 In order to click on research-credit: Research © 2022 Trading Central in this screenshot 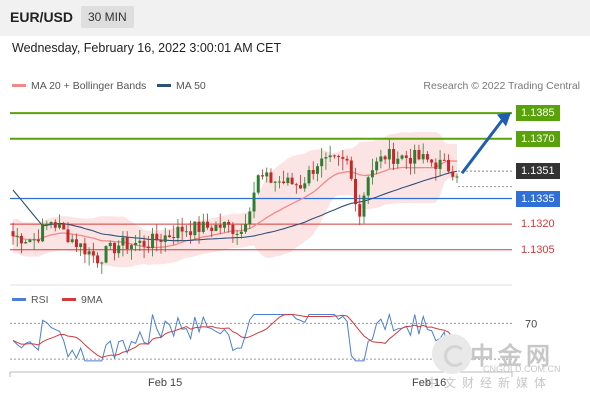, I will do `click(501, 86)`.